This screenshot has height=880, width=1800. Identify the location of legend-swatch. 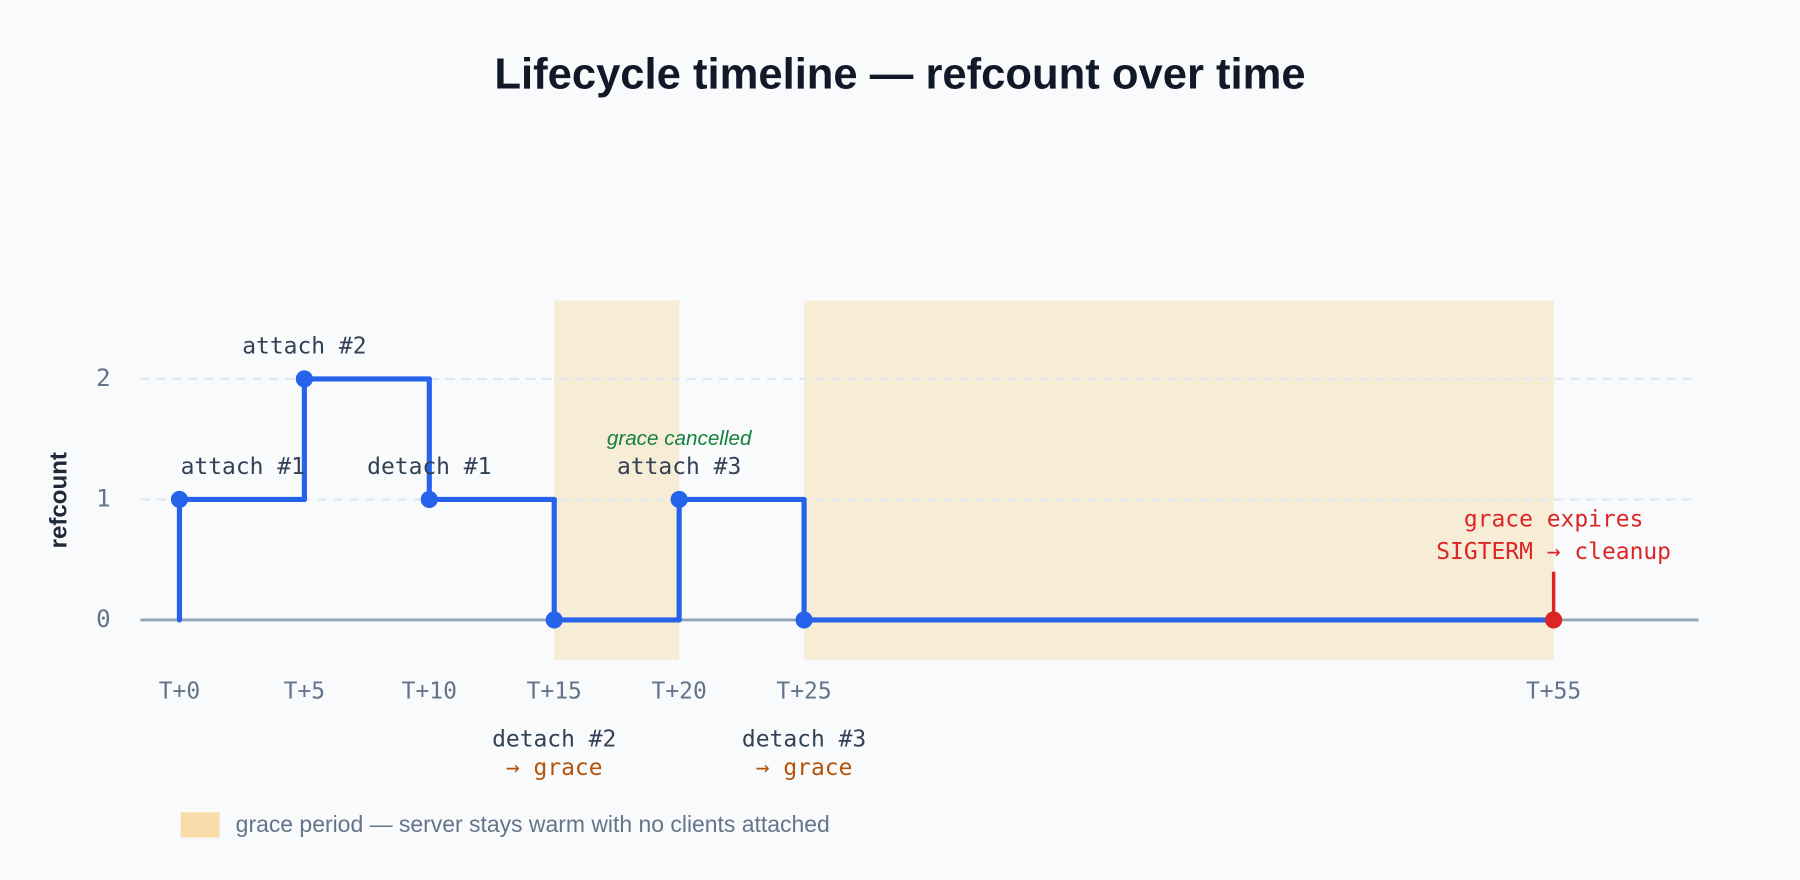
(200, 825).